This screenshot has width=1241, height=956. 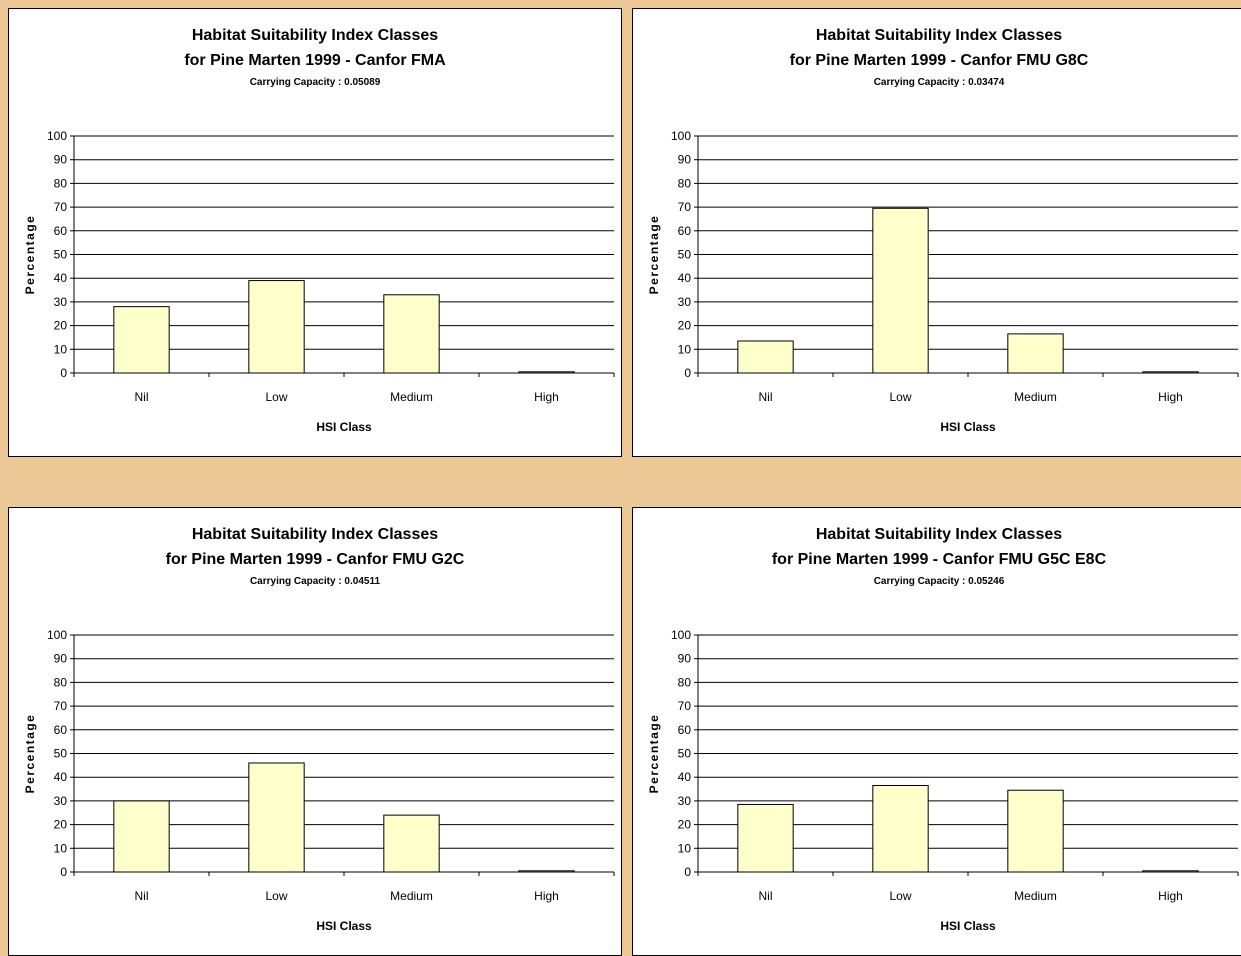 What do you see at coordinates (315, 82) in the screenshot?
I see `carrying-capacity-note: Carrying Capacity : 0.05089` at bounding box center [315, 82].